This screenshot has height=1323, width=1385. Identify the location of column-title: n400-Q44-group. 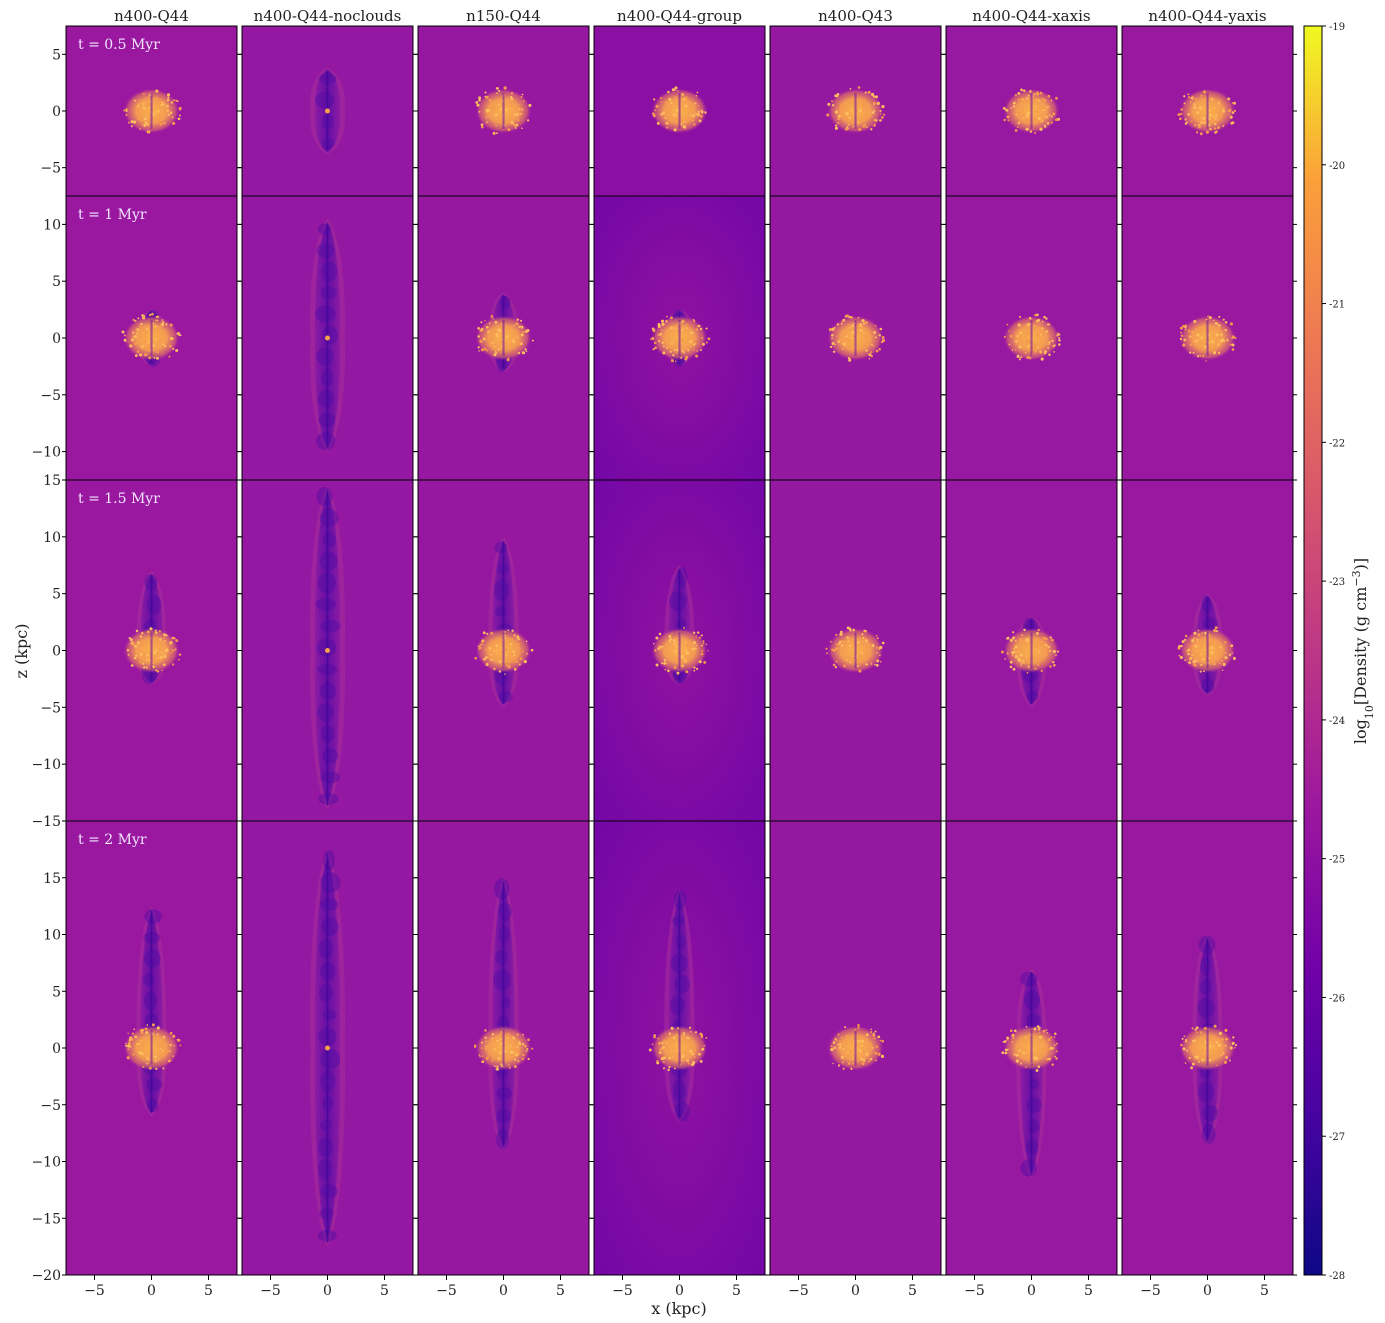
(679, 16).